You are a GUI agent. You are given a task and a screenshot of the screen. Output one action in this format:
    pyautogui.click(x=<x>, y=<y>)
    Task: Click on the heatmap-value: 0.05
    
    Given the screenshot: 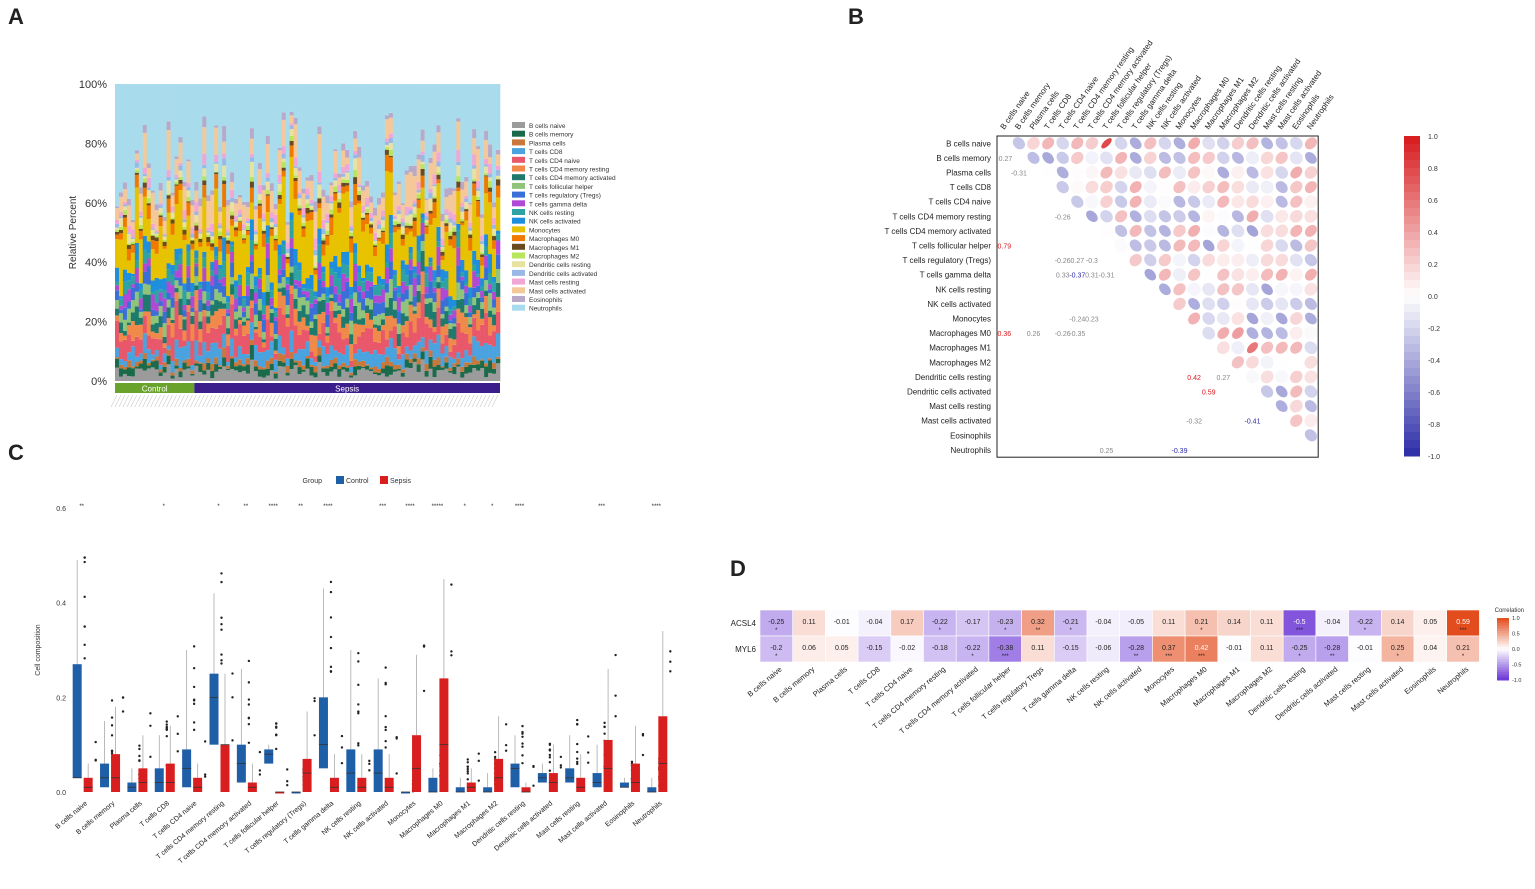 What is the action you would take?
    pyautogui.click(x=1431, y=622)
    